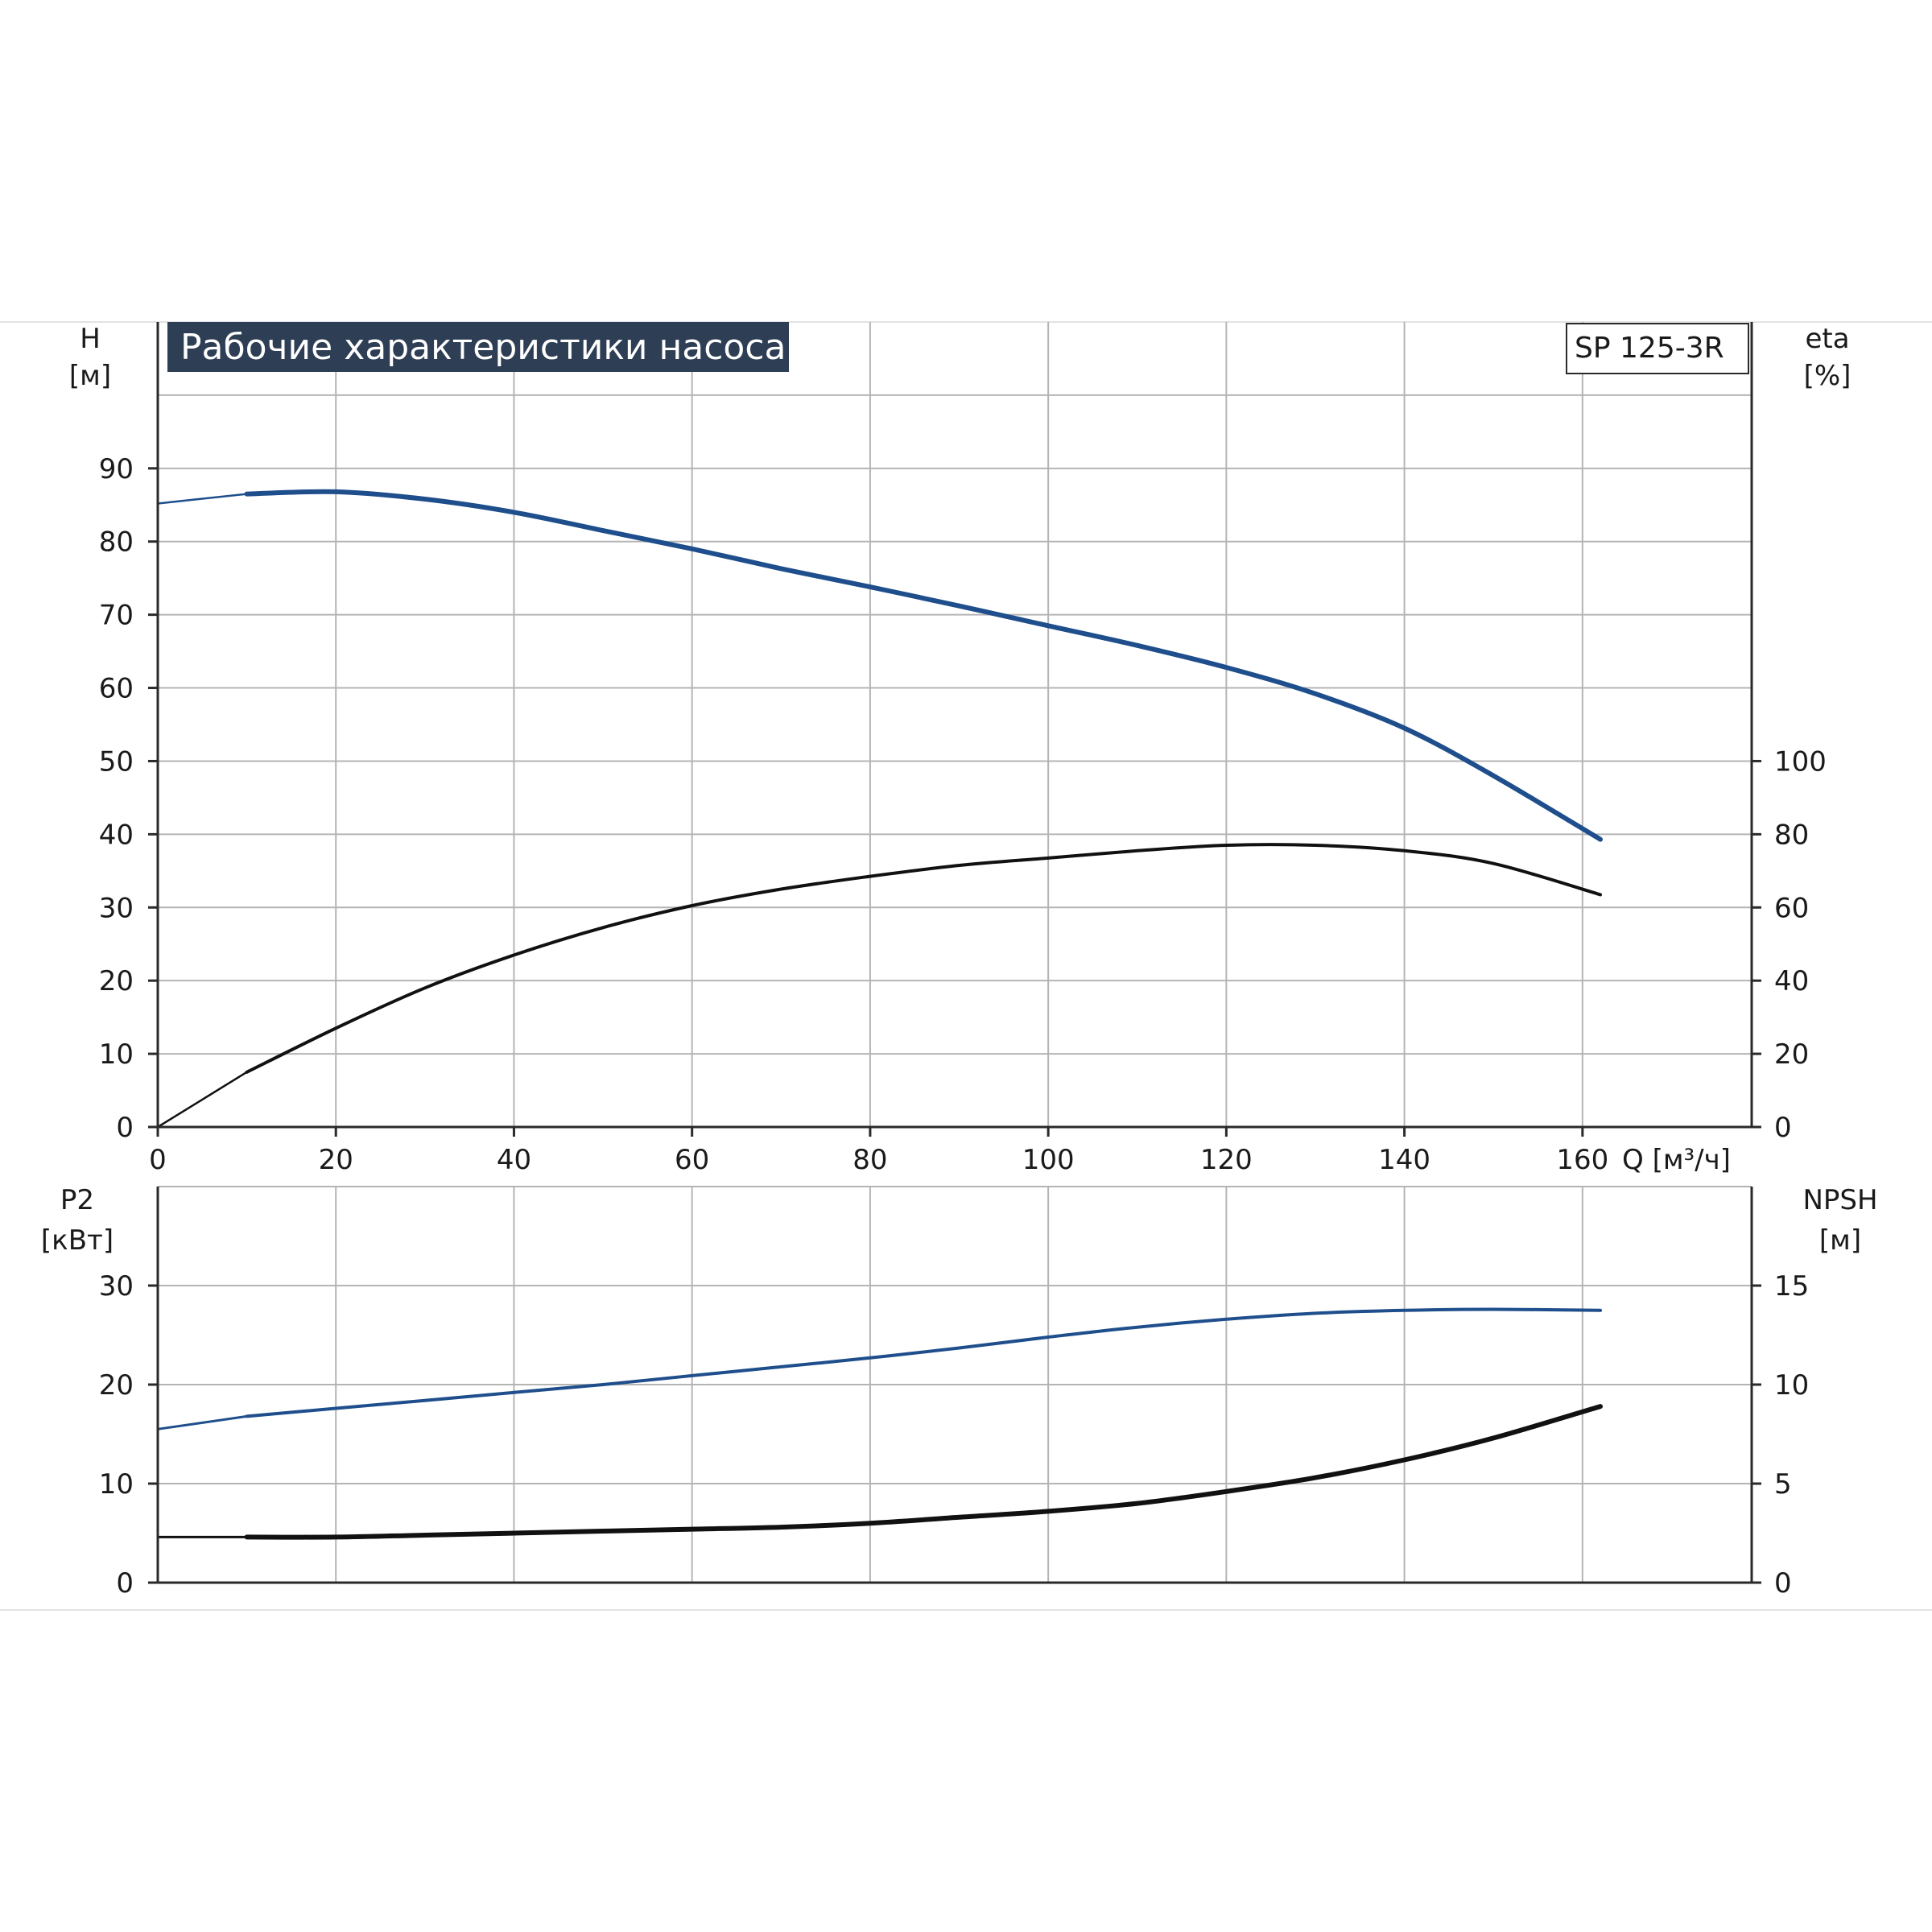  What do you see at coordinates (1828, 376) in the screenshot?
I see `upper-right-axis-unit: [%]` at bounding box center [1828, 376].